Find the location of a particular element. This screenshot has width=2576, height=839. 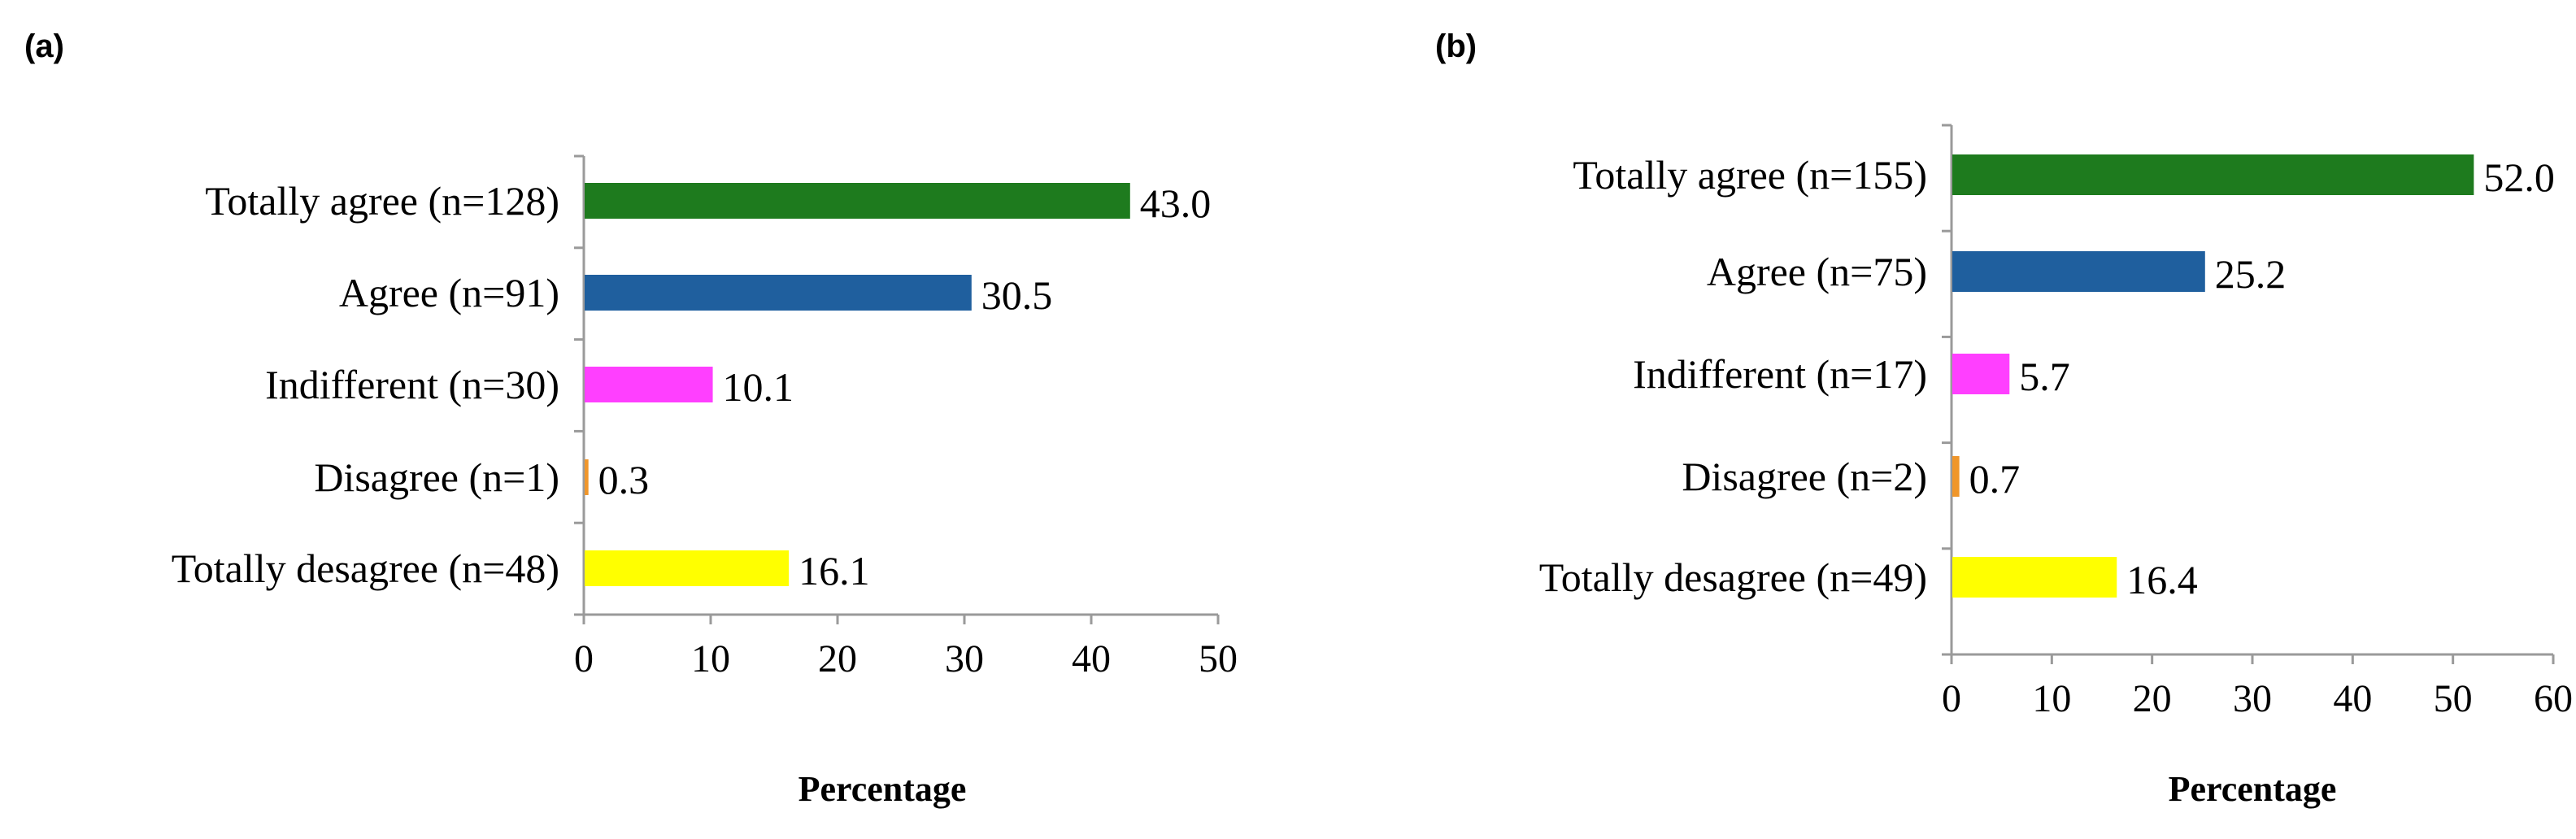

panel-label-b: (b) is located at coordinates (1456, 46).